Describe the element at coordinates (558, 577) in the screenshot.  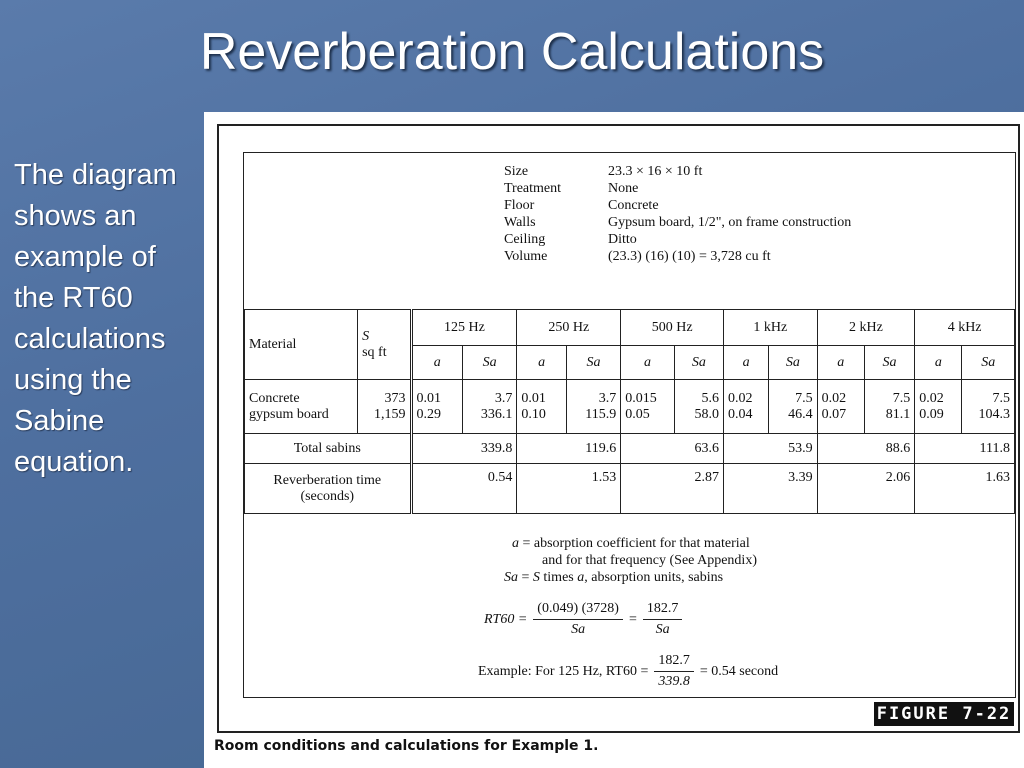
I see `sa-definition-part: times` at that location.